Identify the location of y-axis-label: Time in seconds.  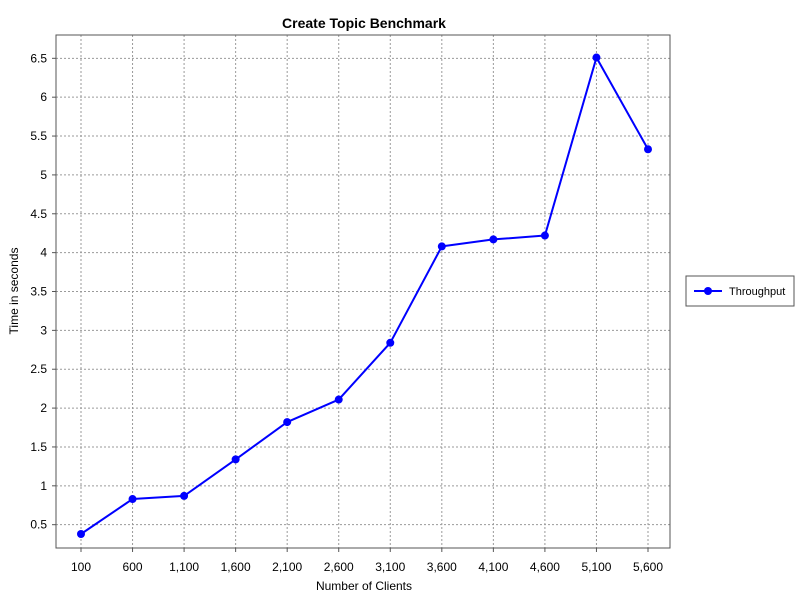
(14, 291).